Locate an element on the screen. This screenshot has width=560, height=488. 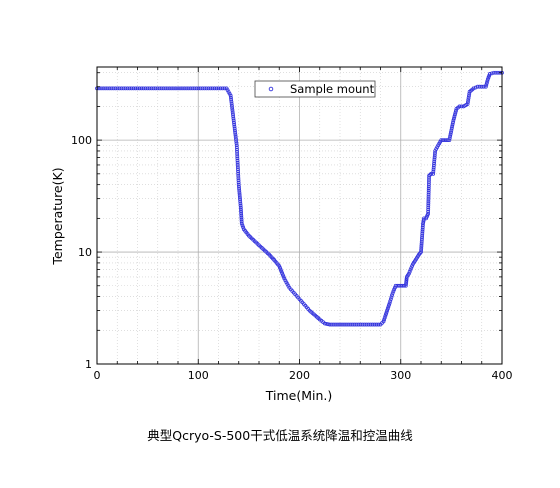
y-axis-title: Temperature(K) is located at coordinates (57, 216).